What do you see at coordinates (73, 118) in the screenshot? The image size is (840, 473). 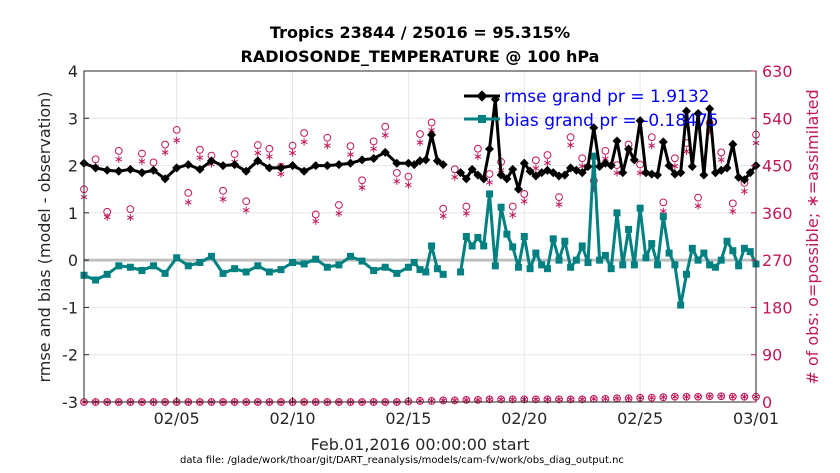 I see `y-tick-label: 3` at bounding box center [73, 118].